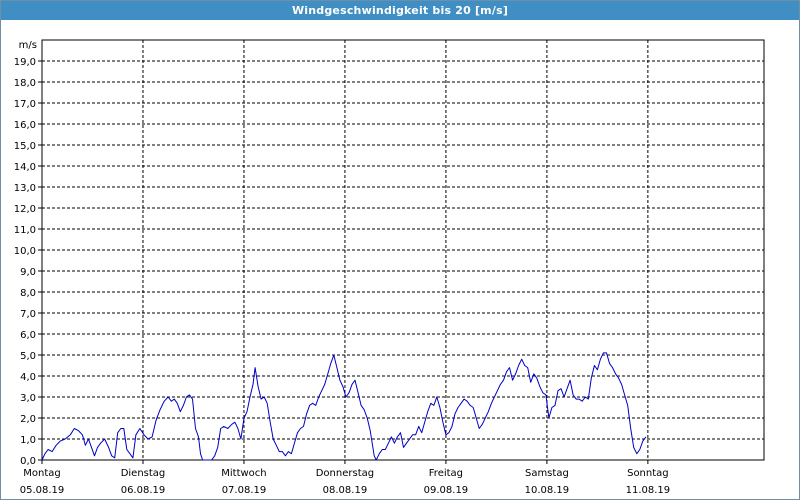 Image resolution: width=800 pixels, height=500 pixels. Describe the element at coordinates (28, 293) in the screenshot. I see `y-tick-label: 8,0` at that location.